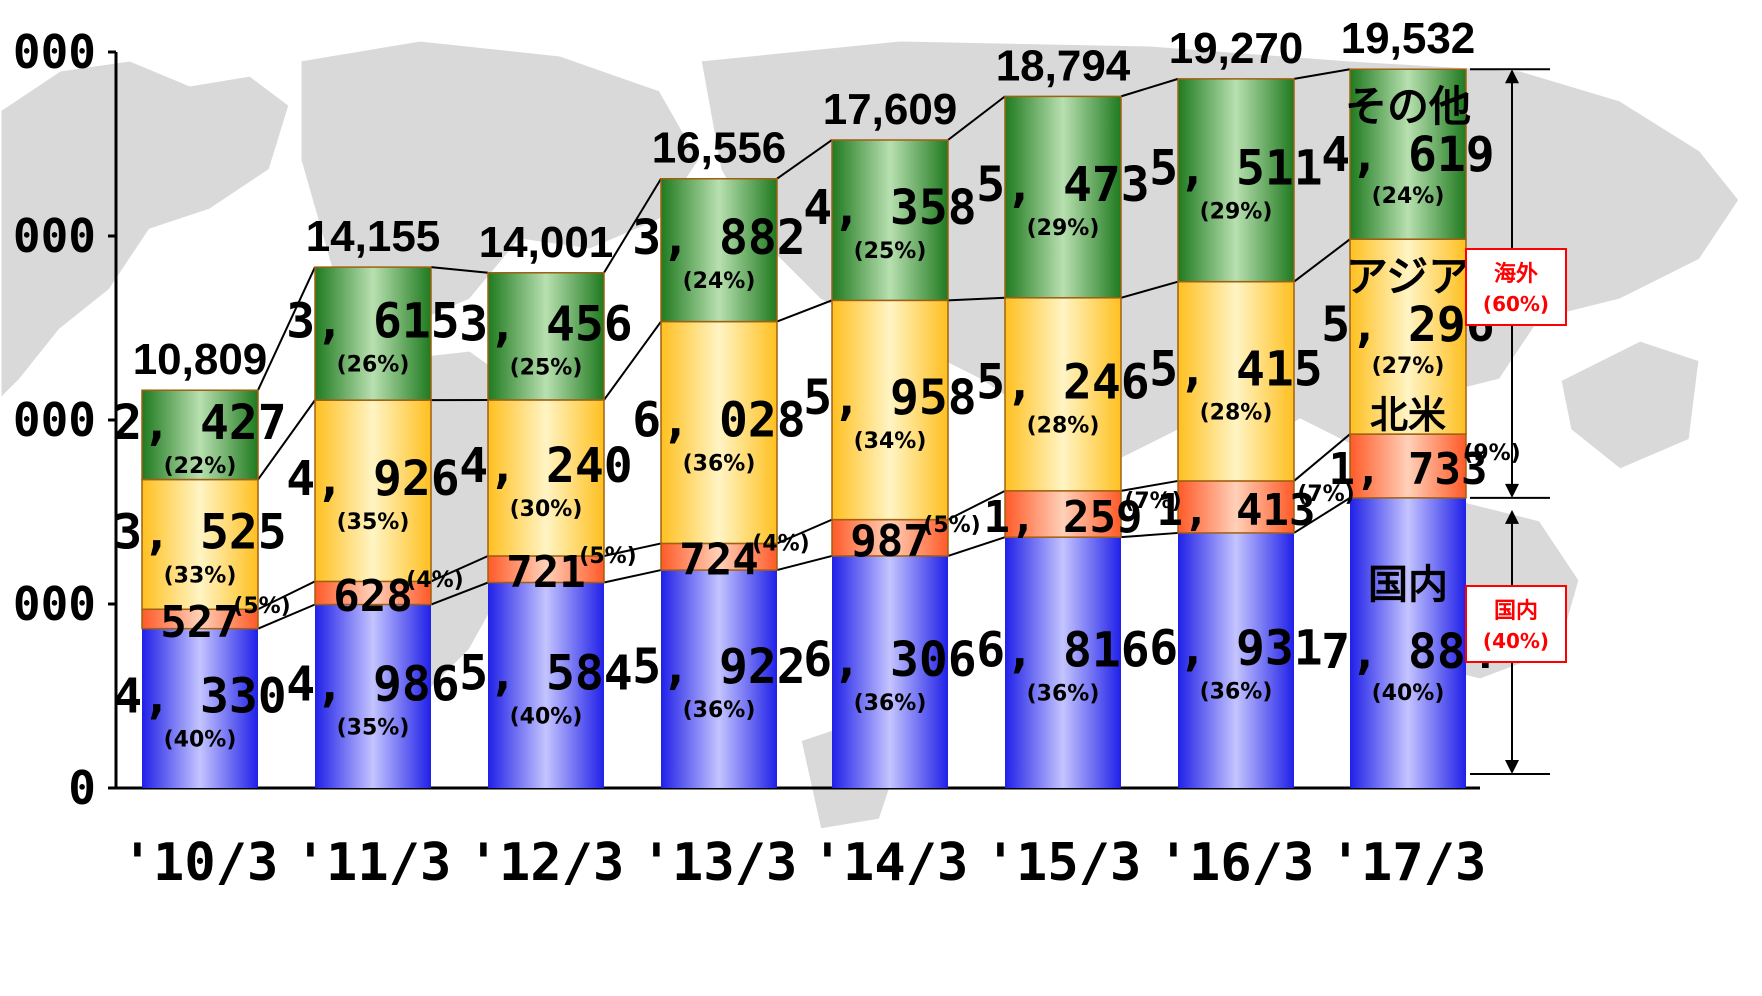 The image size is (1762, 996). What do you see at coordinates (48, 236) in the screenshot?
I see `y-tick-label: 15, 000` at bounding box center [48, 236].